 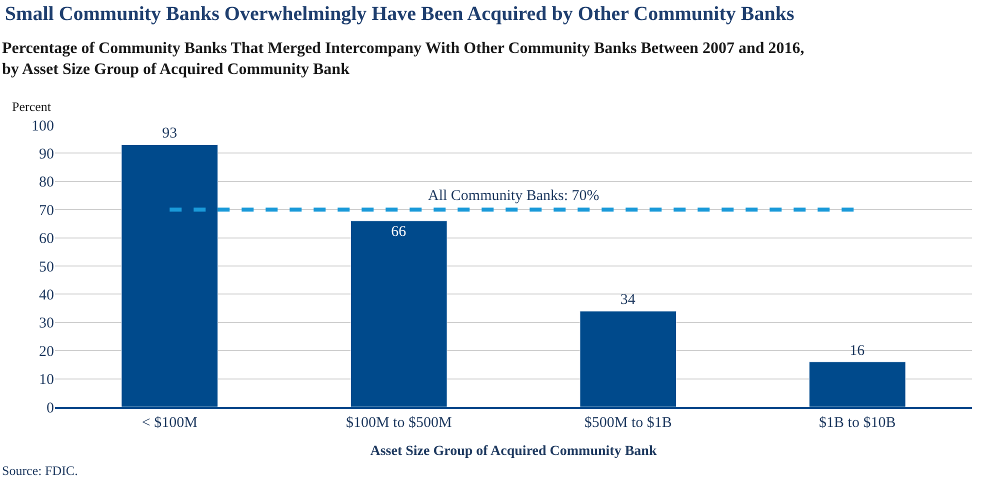 What do you see at coordinates (170, 134) in the screenshot?
I see `data-label: 93` at bounding box center [170, 134].